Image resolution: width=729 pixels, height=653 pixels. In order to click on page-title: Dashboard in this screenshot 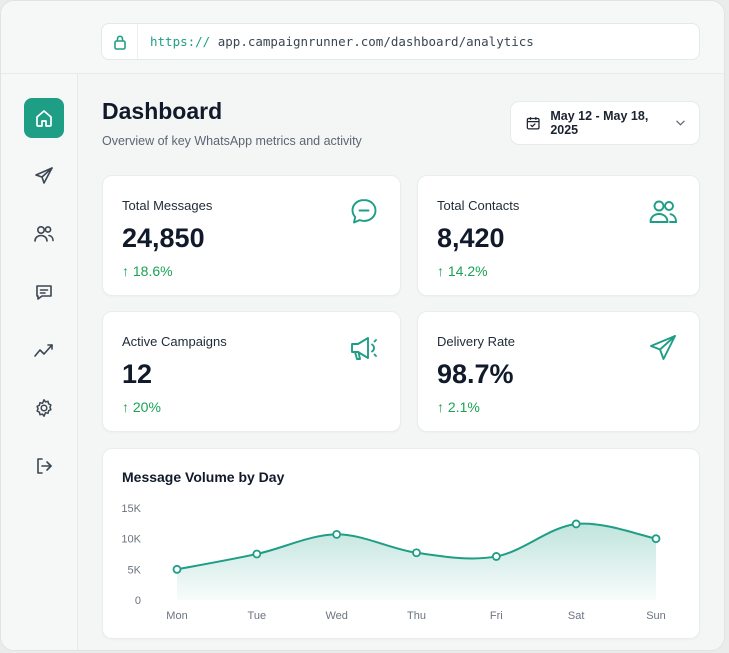, I will do `click(162, 111)`.